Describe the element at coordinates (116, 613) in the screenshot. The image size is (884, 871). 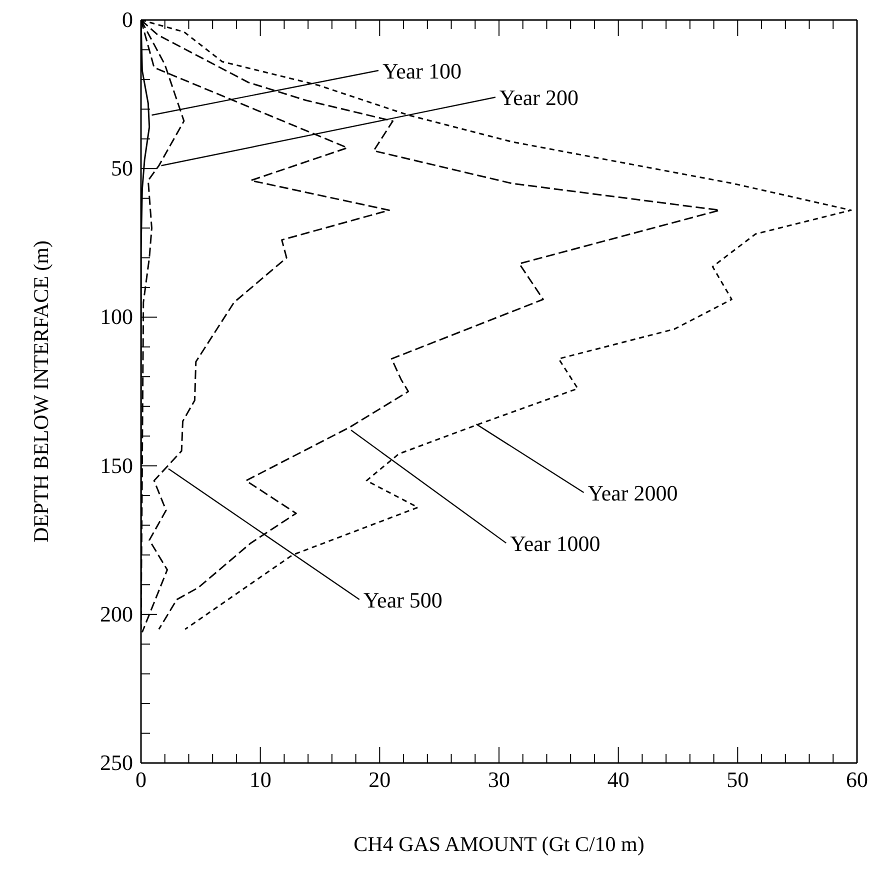
I see `y-tick-label: 200` at that location.